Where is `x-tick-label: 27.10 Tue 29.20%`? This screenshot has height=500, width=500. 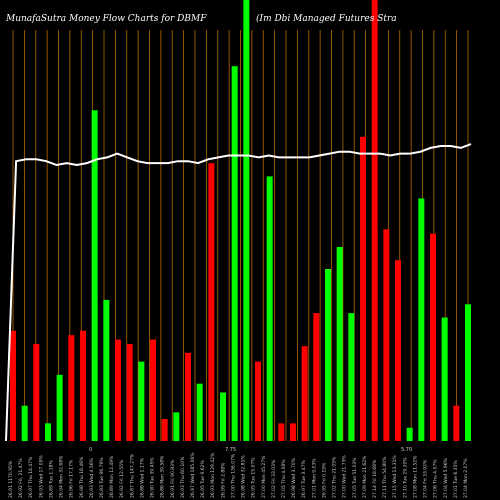 x-tick-label: 27.10 Tue 29.20% is located at coordinates (405, 477).